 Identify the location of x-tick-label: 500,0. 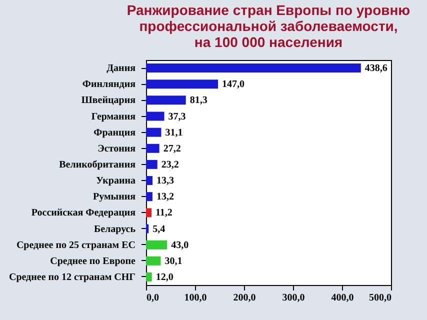
(380, 298).